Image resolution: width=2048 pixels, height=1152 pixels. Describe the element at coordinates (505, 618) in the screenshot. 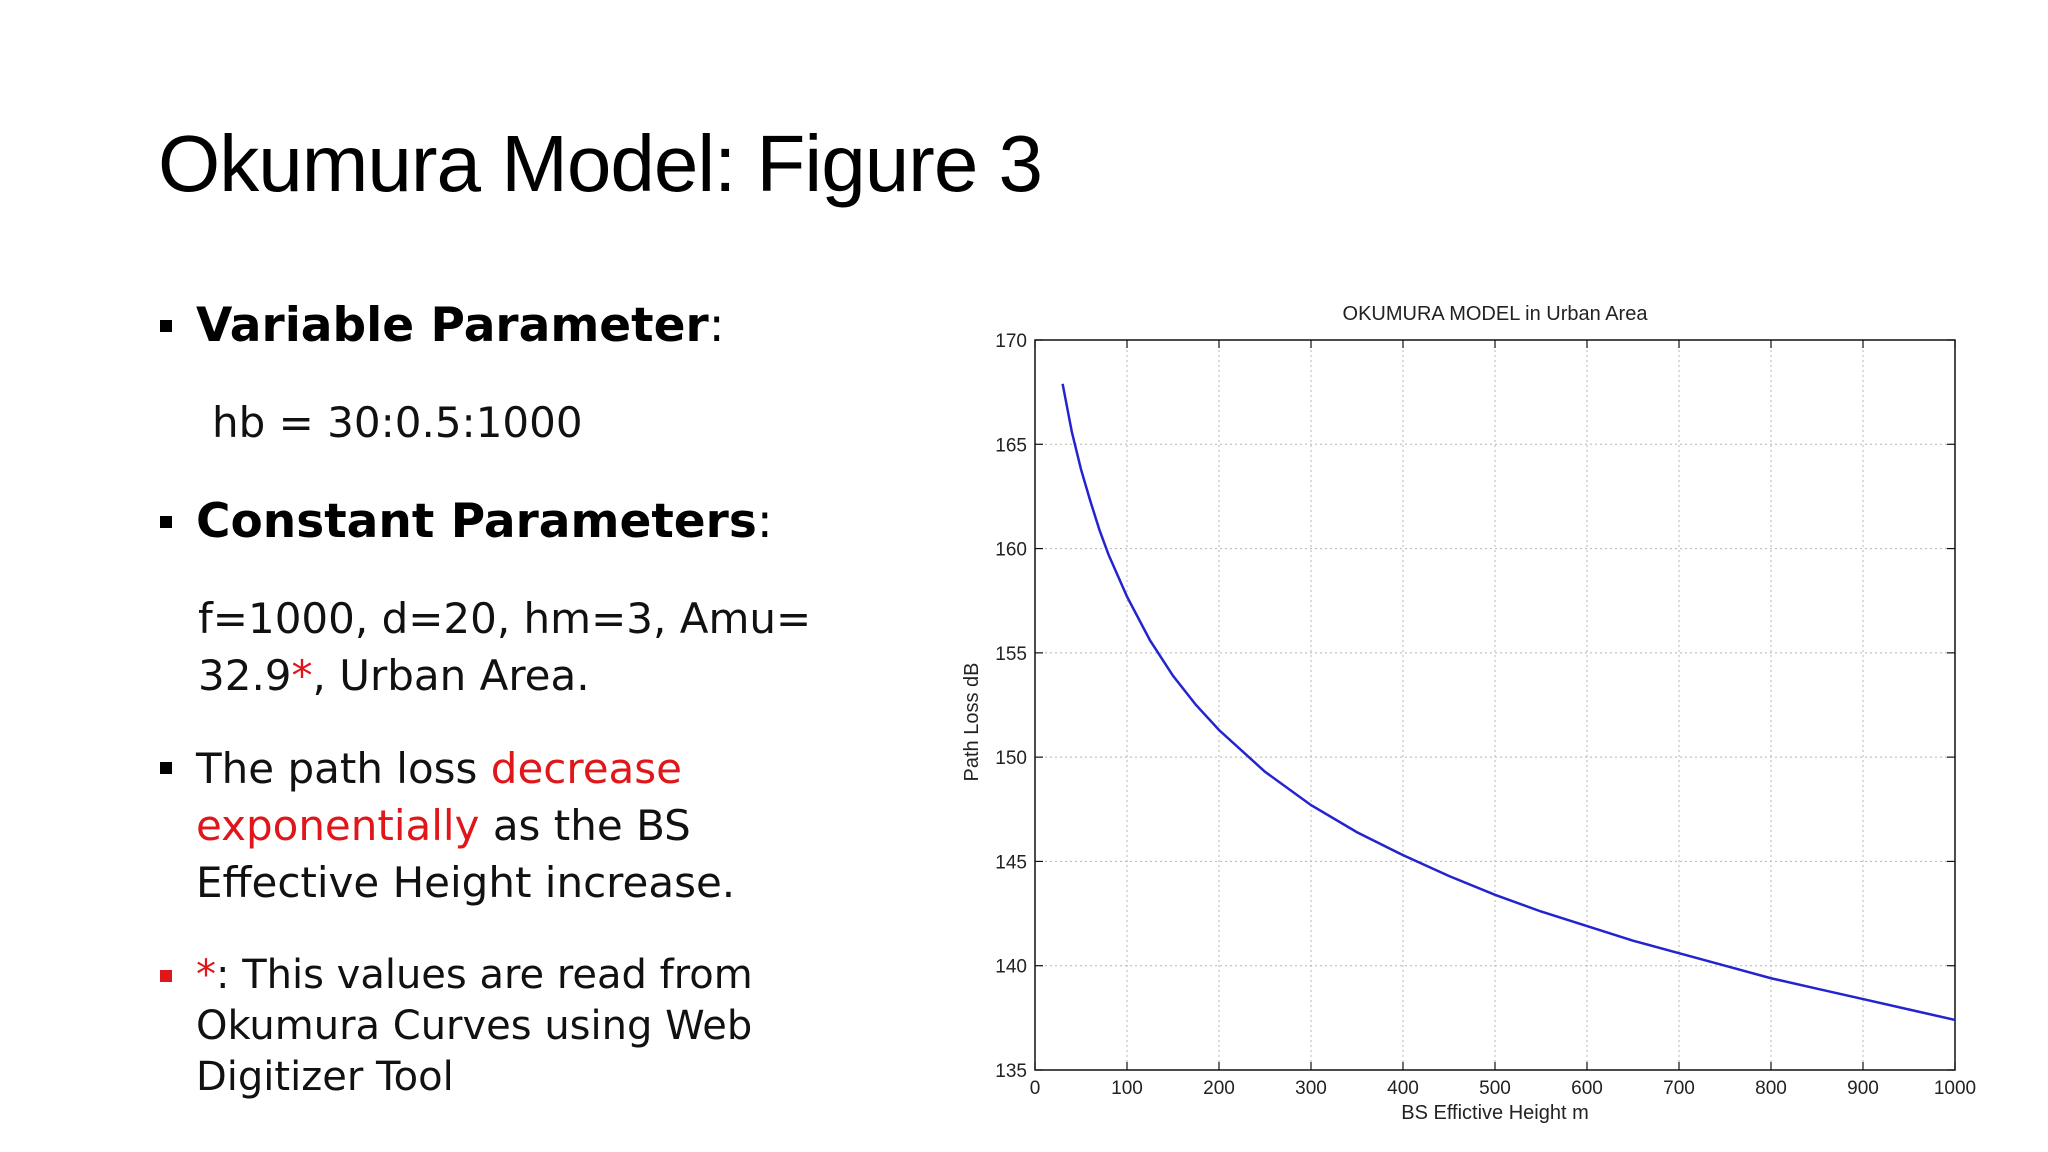

I see `constant-line-1: f=1000, d=20, hm=3, Amu=` at that location.